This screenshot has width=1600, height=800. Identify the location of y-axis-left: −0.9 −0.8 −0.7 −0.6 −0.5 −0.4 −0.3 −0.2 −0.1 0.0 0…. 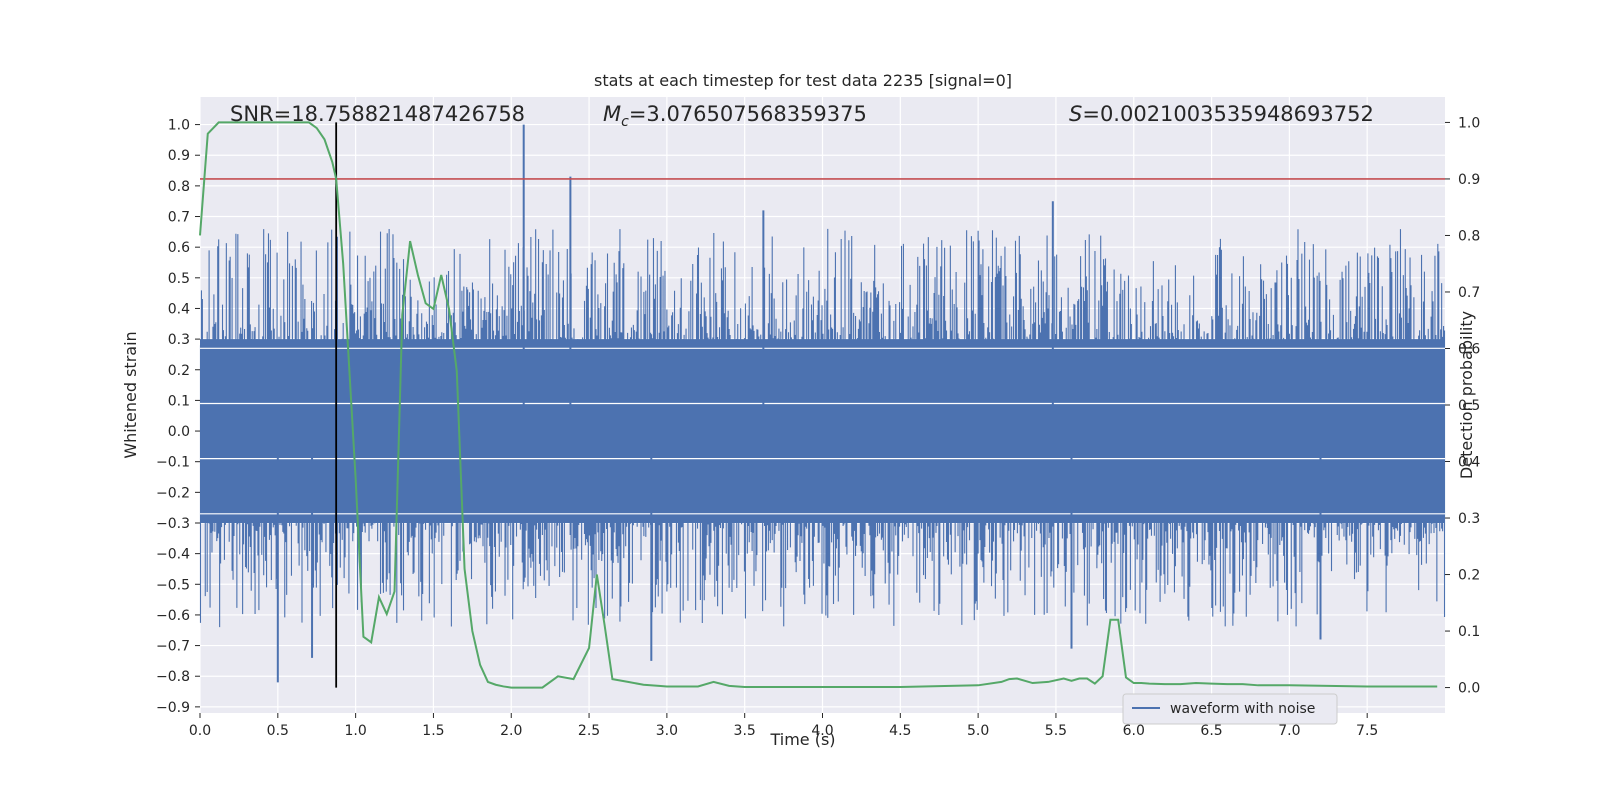
(178, 417).